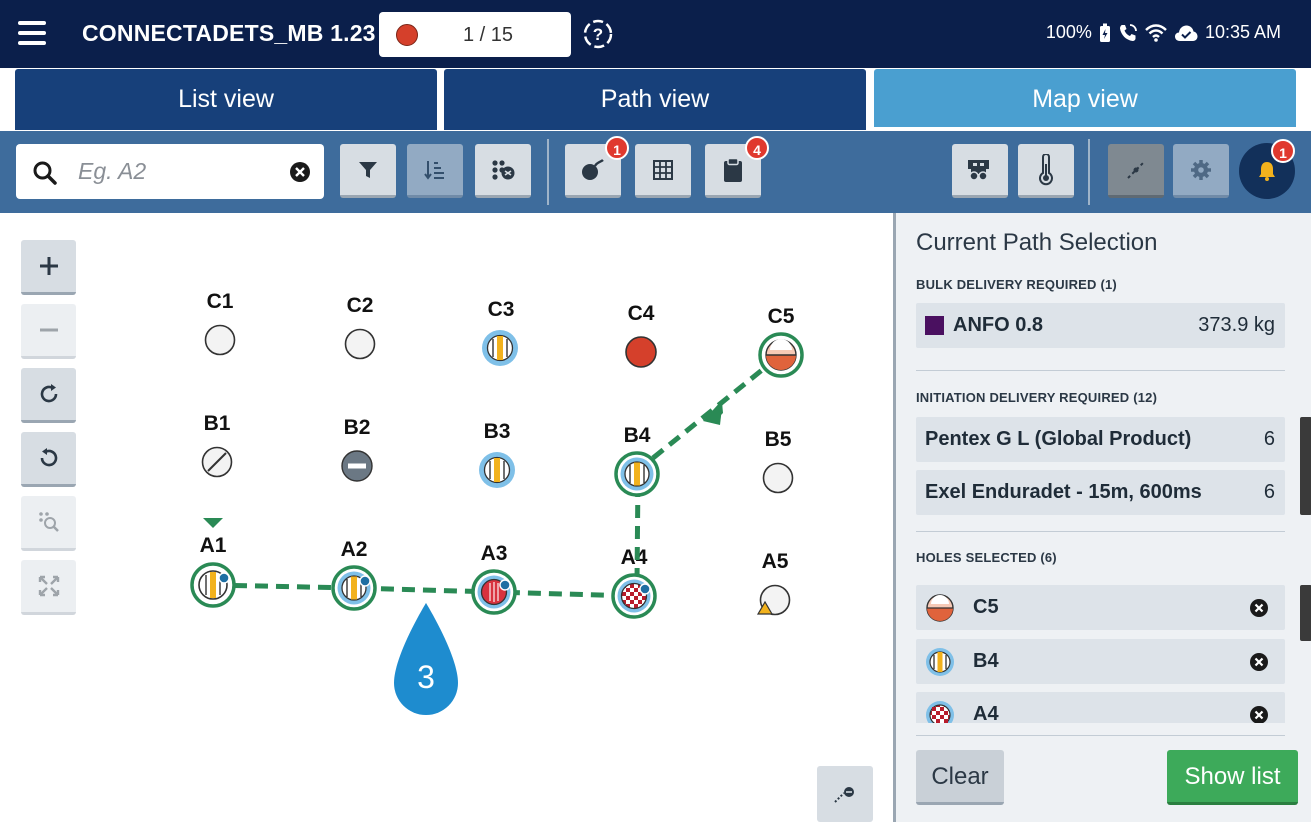 Image resolution: width=1311 pixels, height=822 pixels. Describe the element at coordinates (1156, 32) in the screenshot. I see `wifi-icon` at that location.